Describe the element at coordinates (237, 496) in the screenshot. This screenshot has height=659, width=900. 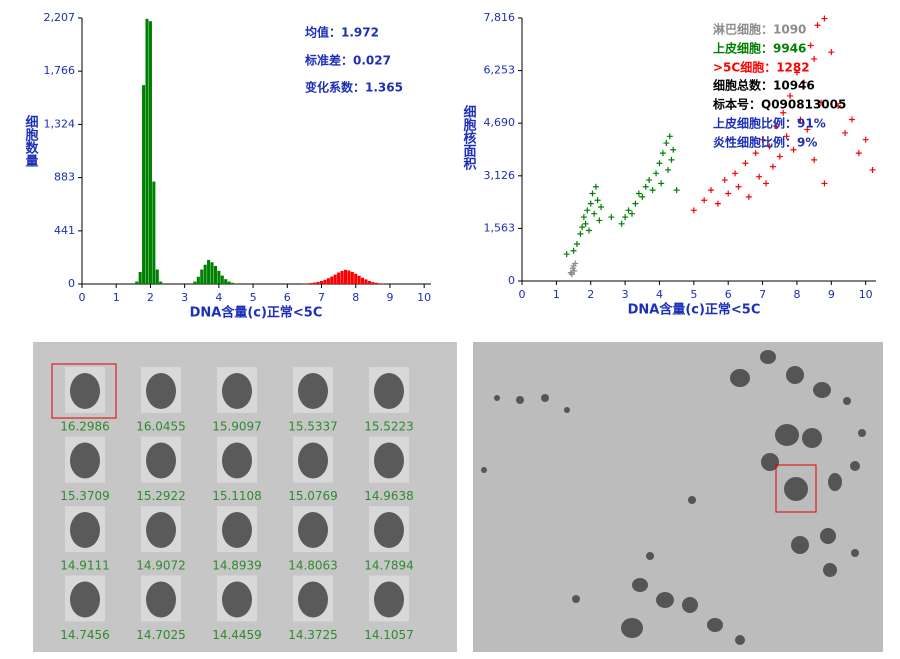
I see `cell-score: 15.1108` at that location.